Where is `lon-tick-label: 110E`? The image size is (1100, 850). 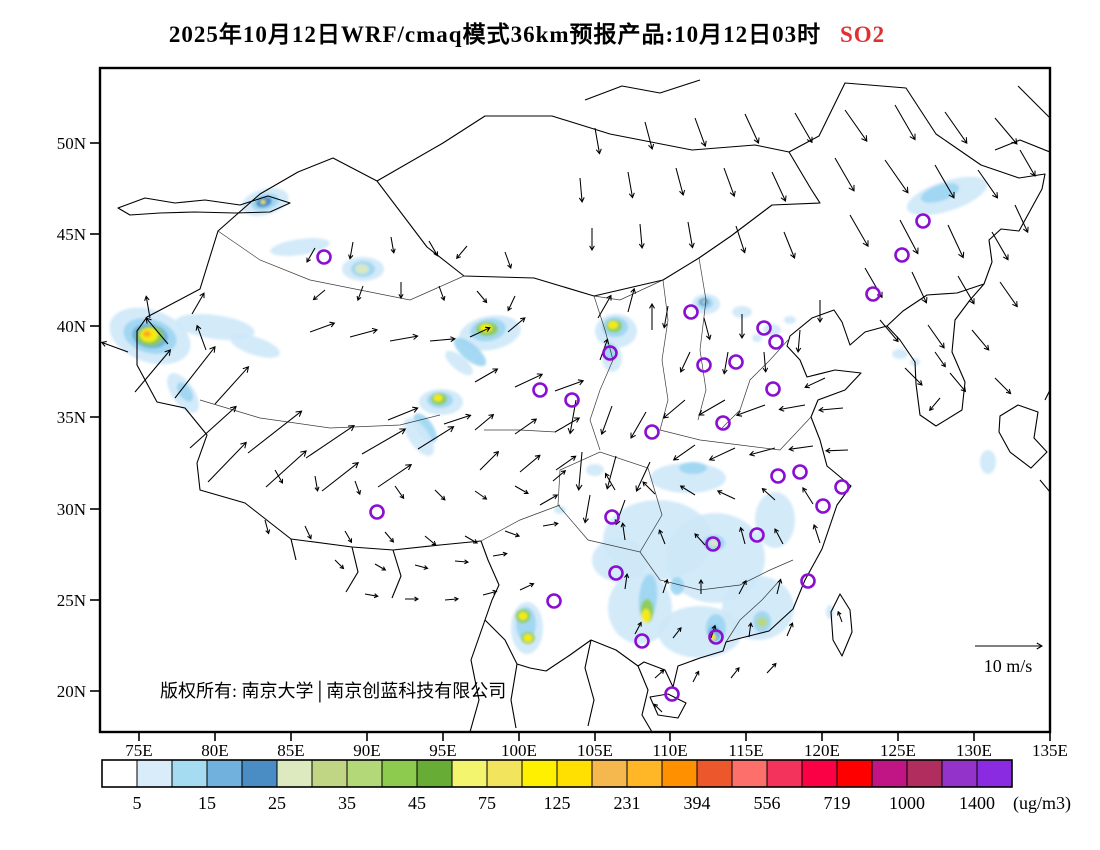 lon-tick-label: 110E is located at coordinates (669, 750).